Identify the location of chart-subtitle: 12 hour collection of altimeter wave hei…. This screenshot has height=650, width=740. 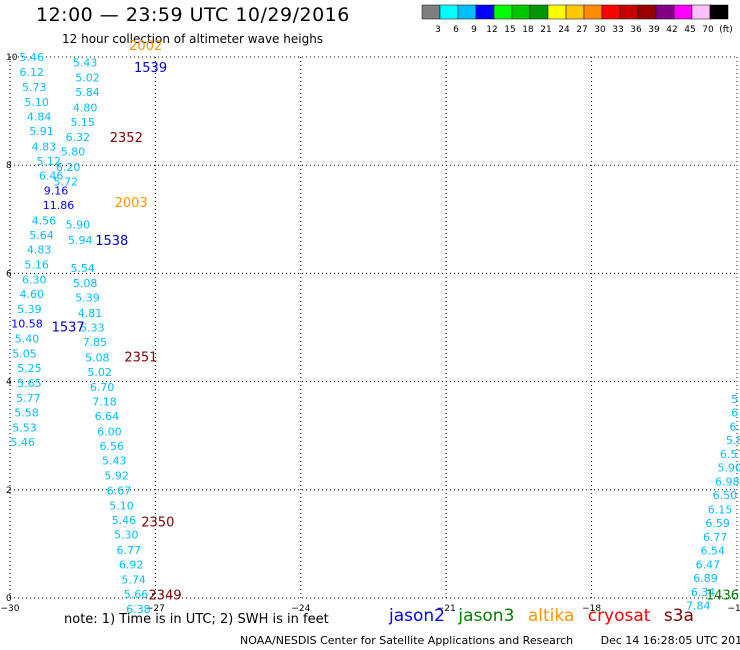
(193, 39).